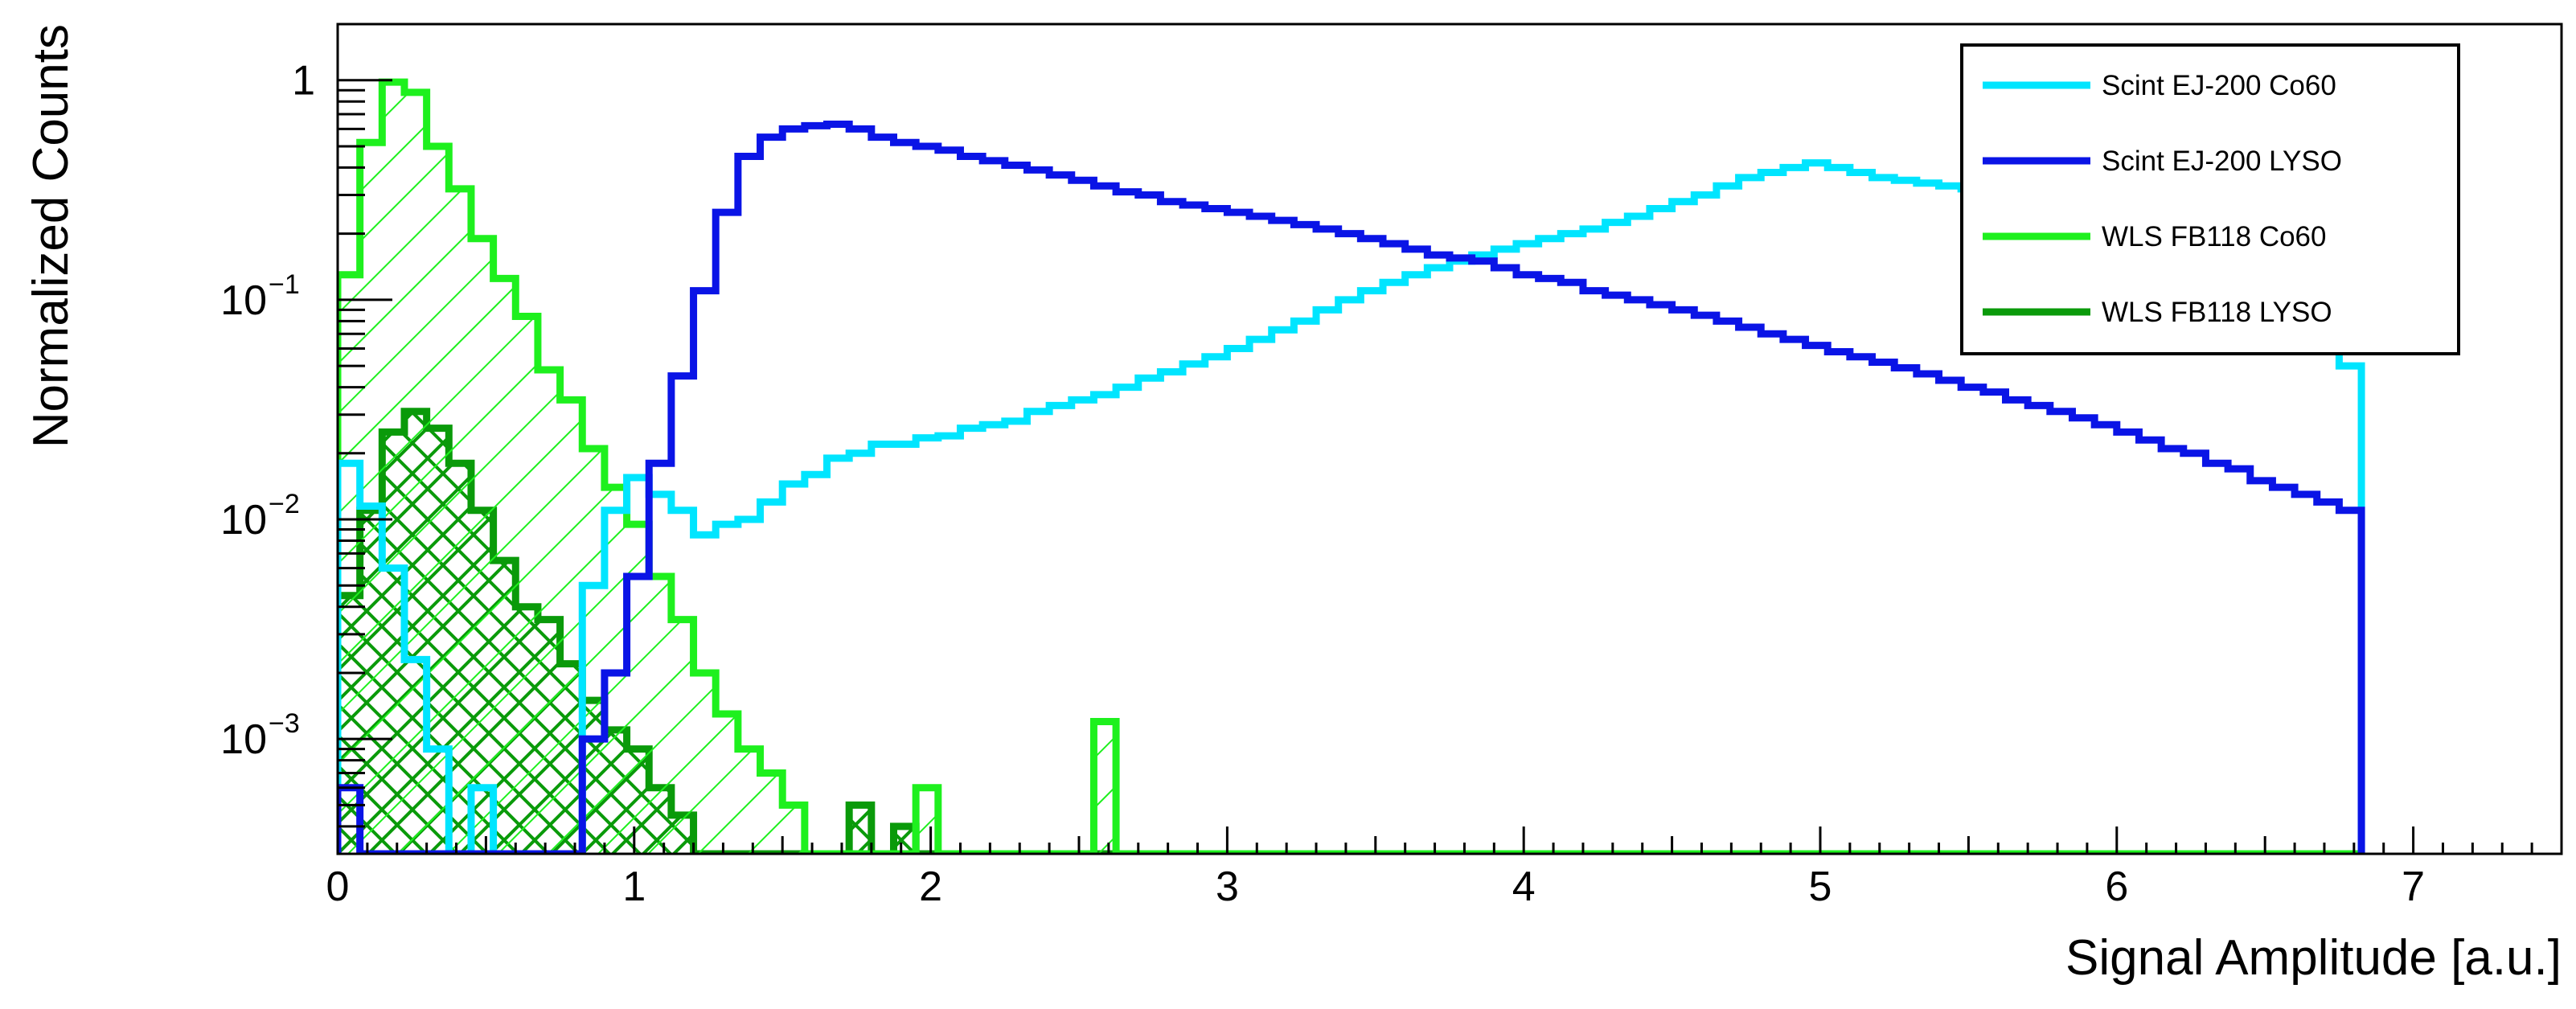 This screenshot has height=1009, width=2576. Describe the element at coordinates (306, 456) in the screenshot. I see `y-axis: 110−110−210−3` at that location.